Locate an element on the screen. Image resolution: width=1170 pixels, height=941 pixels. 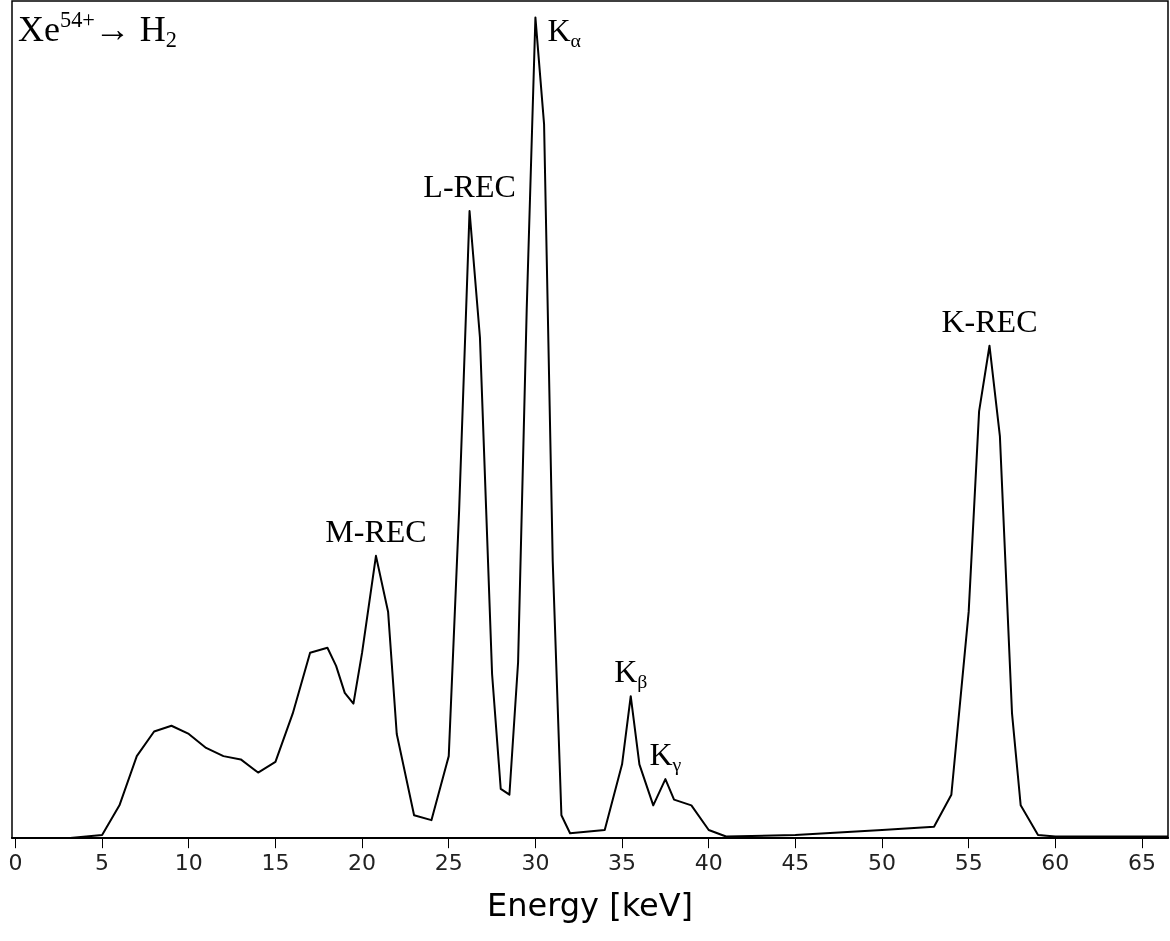
x-tick-label: 20 is located at coordinates (362, 863).